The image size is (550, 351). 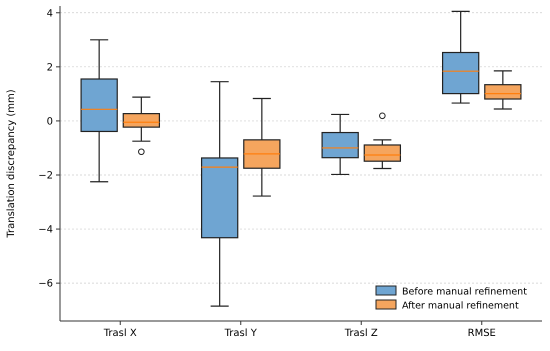 I want to click on y-tick-label: −4, so click(x=45, y=230).